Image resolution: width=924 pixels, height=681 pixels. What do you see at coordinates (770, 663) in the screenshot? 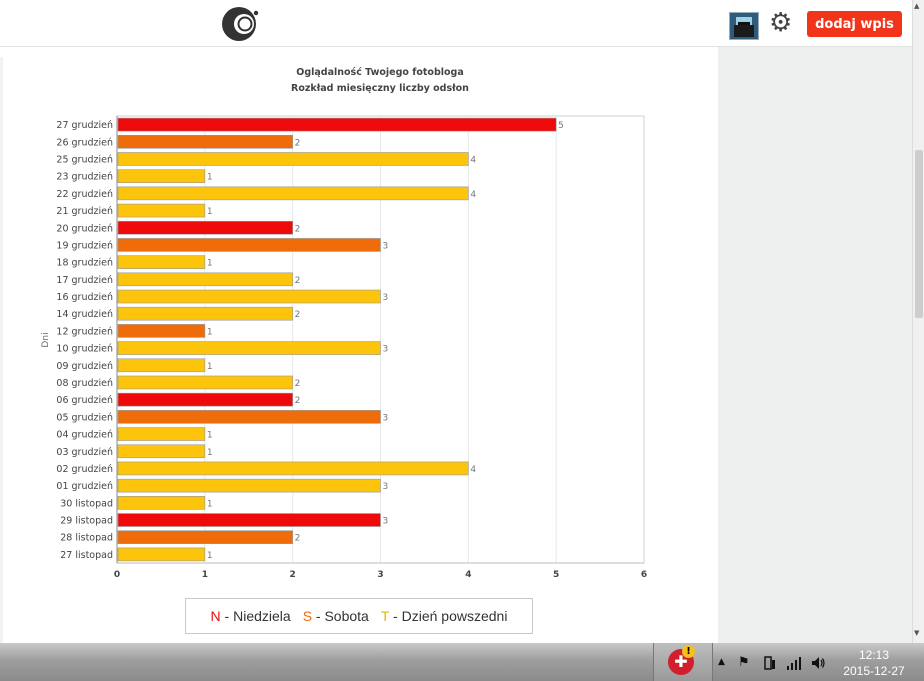
I see `power-icon` at bounding box center [770, 663].